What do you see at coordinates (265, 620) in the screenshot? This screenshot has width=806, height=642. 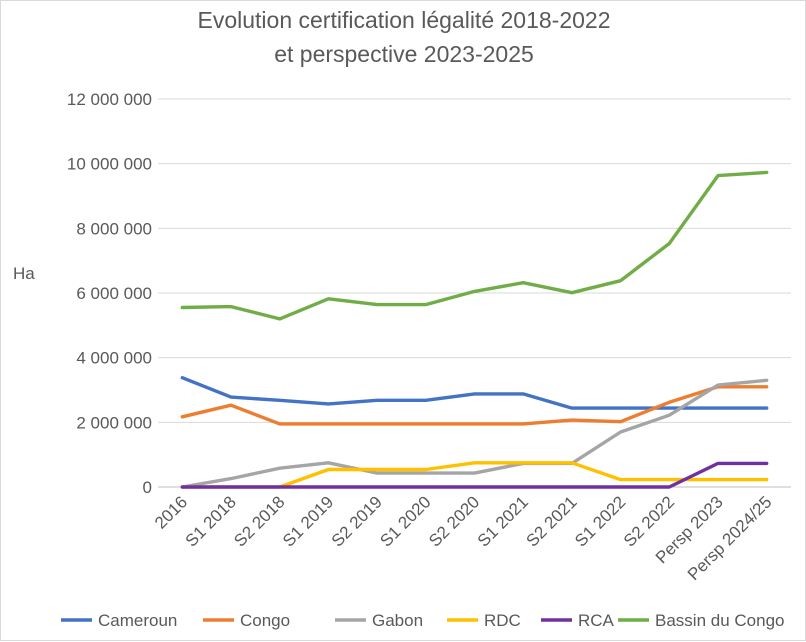 I see `legend-label: Congo` at bounding box center [265, 620].